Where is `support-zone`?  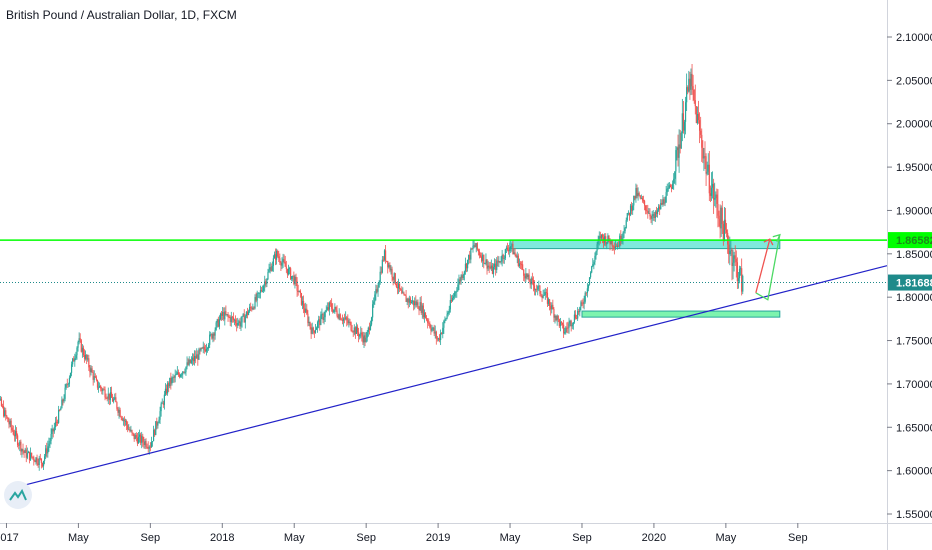
support-zone is located at coordinates (681, 314).